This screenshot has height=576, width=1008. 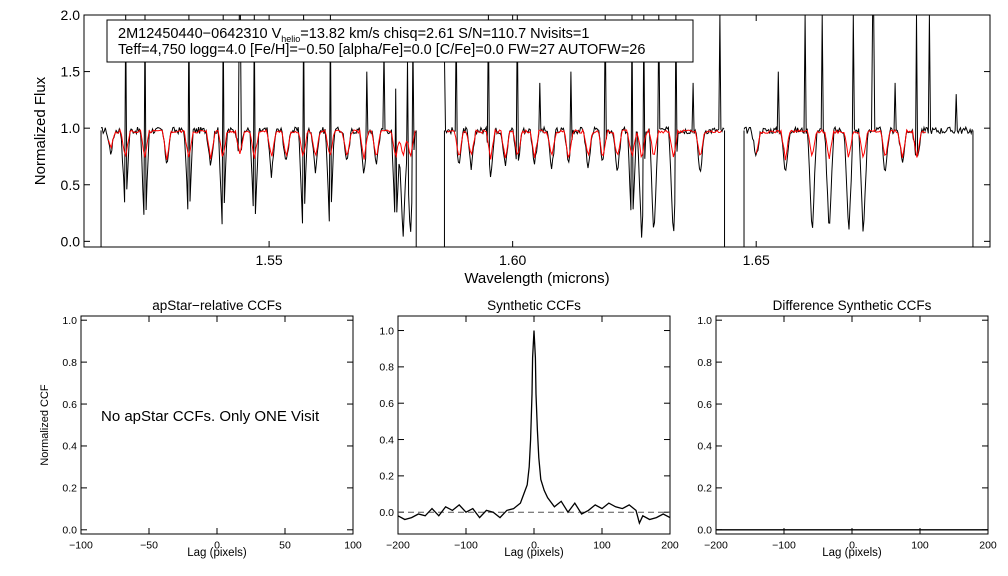 I want to click on difference-ccf-x-tick-label: 200, so click(x=988, y=546).